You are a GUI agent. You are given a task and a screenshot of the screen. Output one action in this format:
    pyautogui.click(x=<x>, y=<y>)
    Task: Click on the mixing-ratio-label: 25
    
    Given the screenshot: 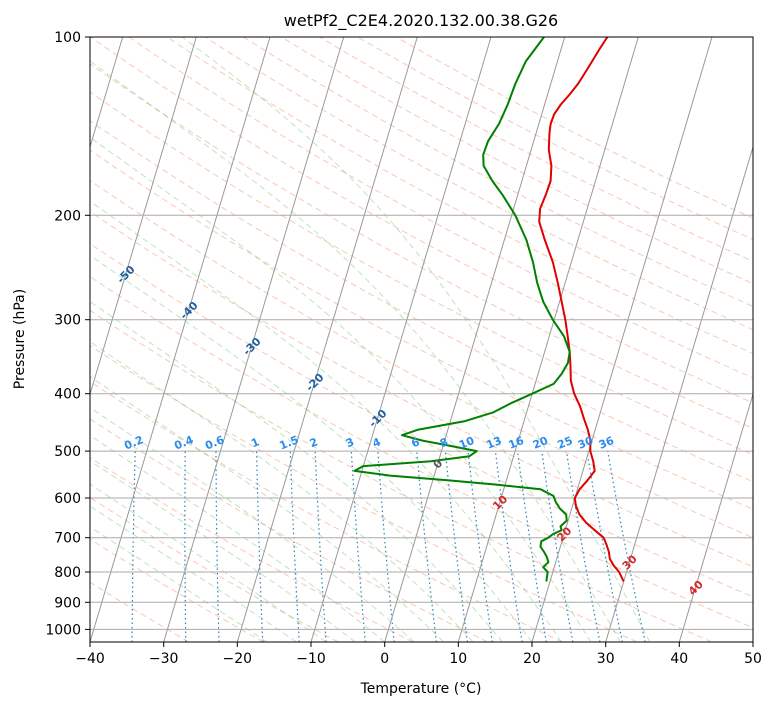 What is the action you would take?
    pyautogui.click(x=565, y=443)
    